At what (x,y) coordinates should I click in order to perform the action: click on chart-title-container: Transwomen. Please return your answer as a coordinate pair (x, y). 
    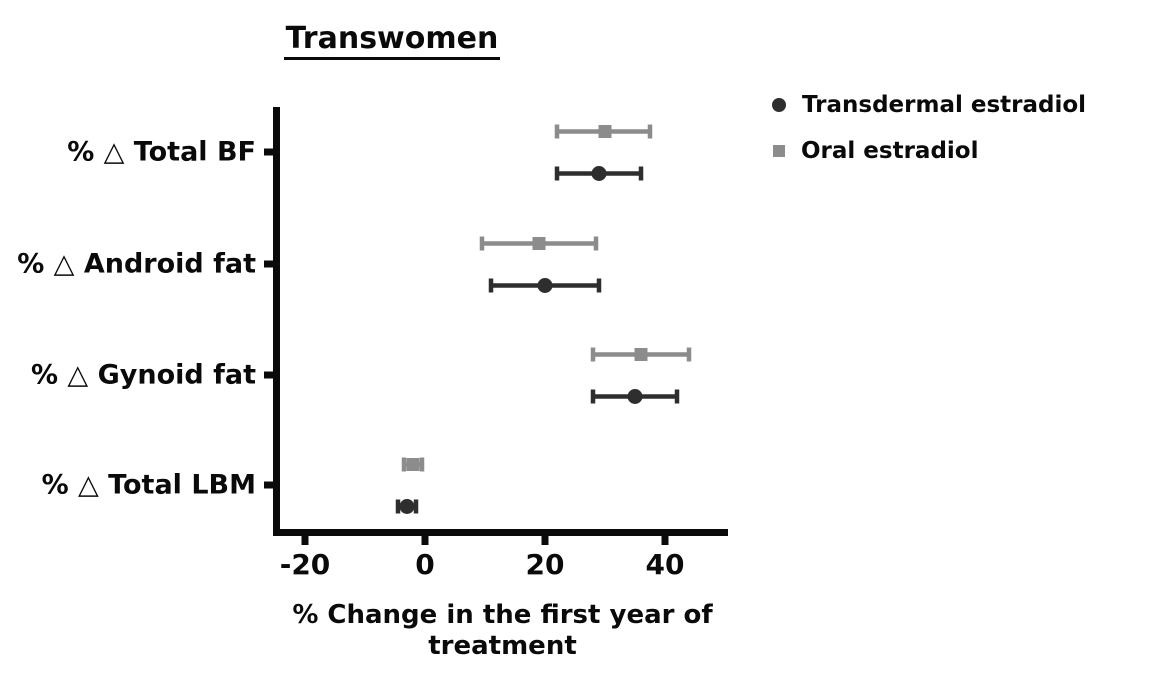
    Looking at the image, I should click on (392, 41).